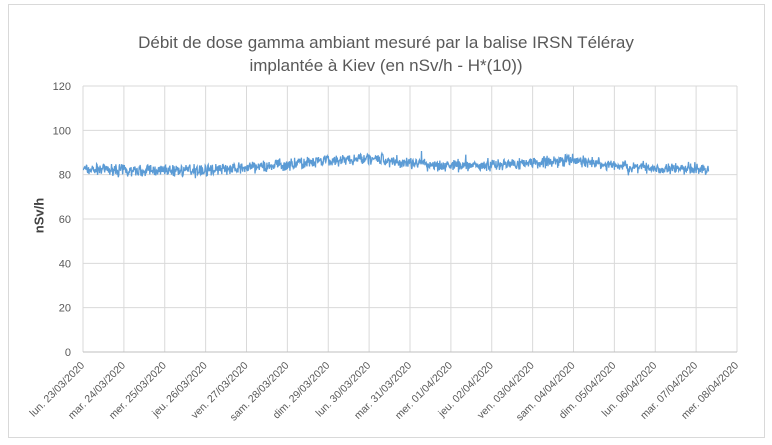 This screenshot has width=772, height=445. Describe the element at coordinates (68, 353) in the screenshot. I see `y-tick-label: 0` at that location.